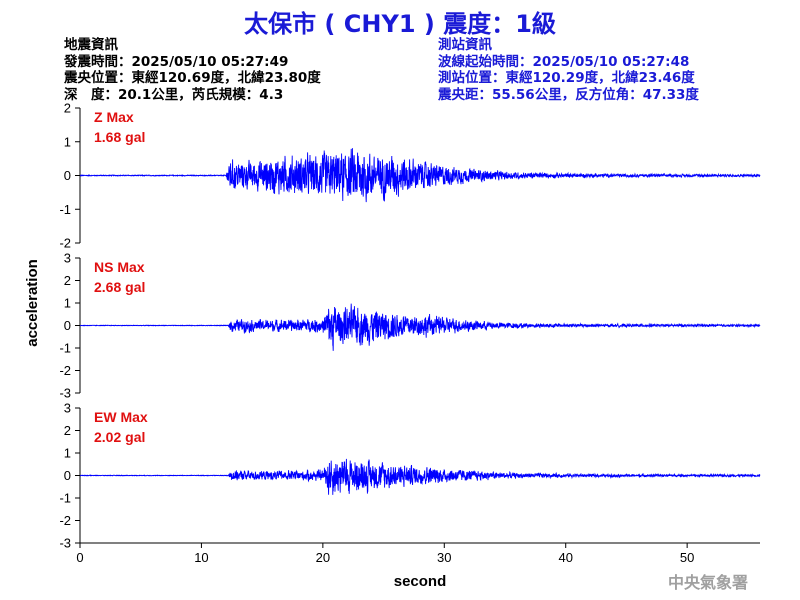 The width and height of the screenshot is (800, 600). What do you see at coordinates (400, 24) in the screenshot?
I see `chart-title: 太保市 ( CHY1 ) 震度：1級` at bounding box center [400, 24].